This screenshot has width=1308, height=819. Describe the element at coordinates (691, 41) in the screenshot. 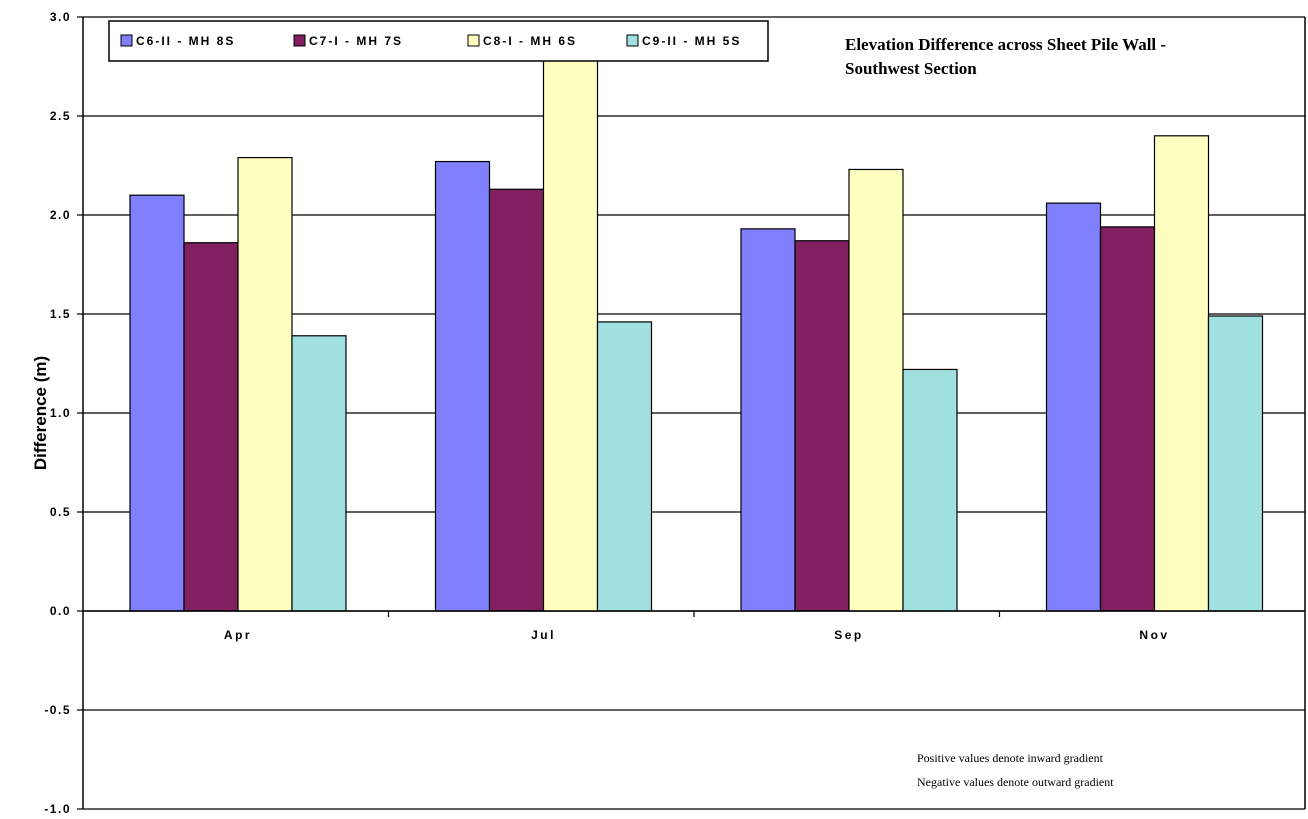

I see `legend-label: C9-II - MH 5S` at that location.